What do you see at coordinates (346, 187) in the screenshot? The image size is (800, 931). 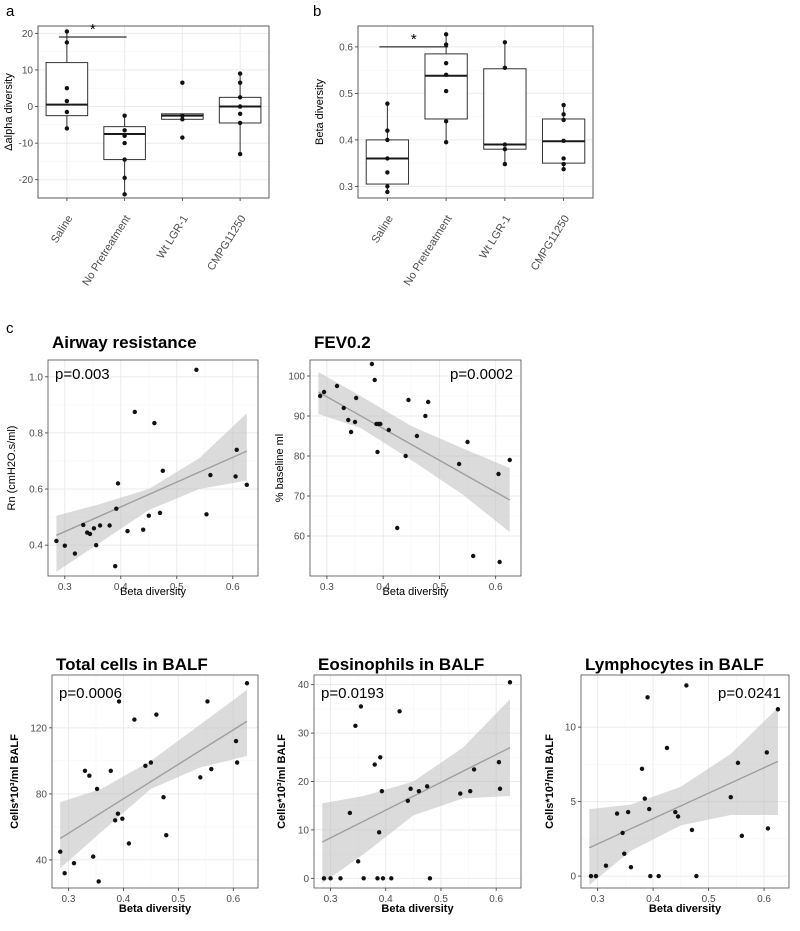 I see `y-tick-label: 0.3` at bounding box center [346, 187].